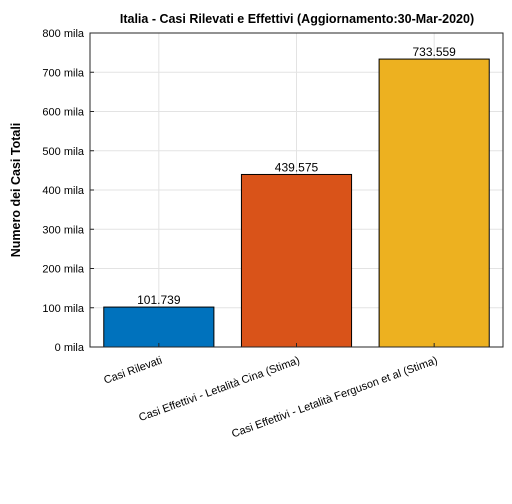  What do you see at coordinates (70, 348) in the screenshot?
I see `y-tick-label: 0 mila` at bounding box center [70, 348].